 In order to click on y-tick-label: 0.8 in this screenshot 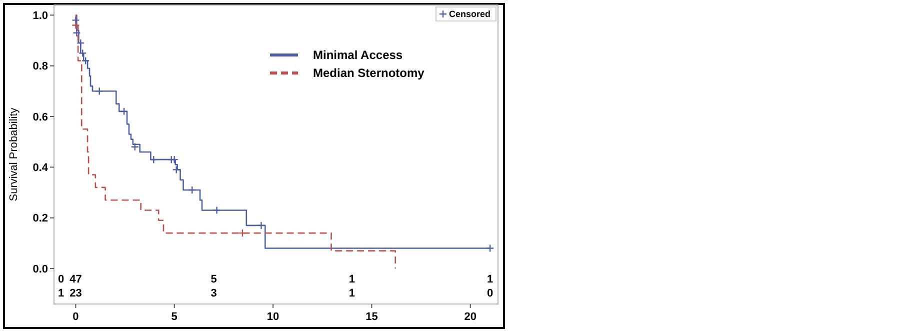, I will do `click(40, 66)`.